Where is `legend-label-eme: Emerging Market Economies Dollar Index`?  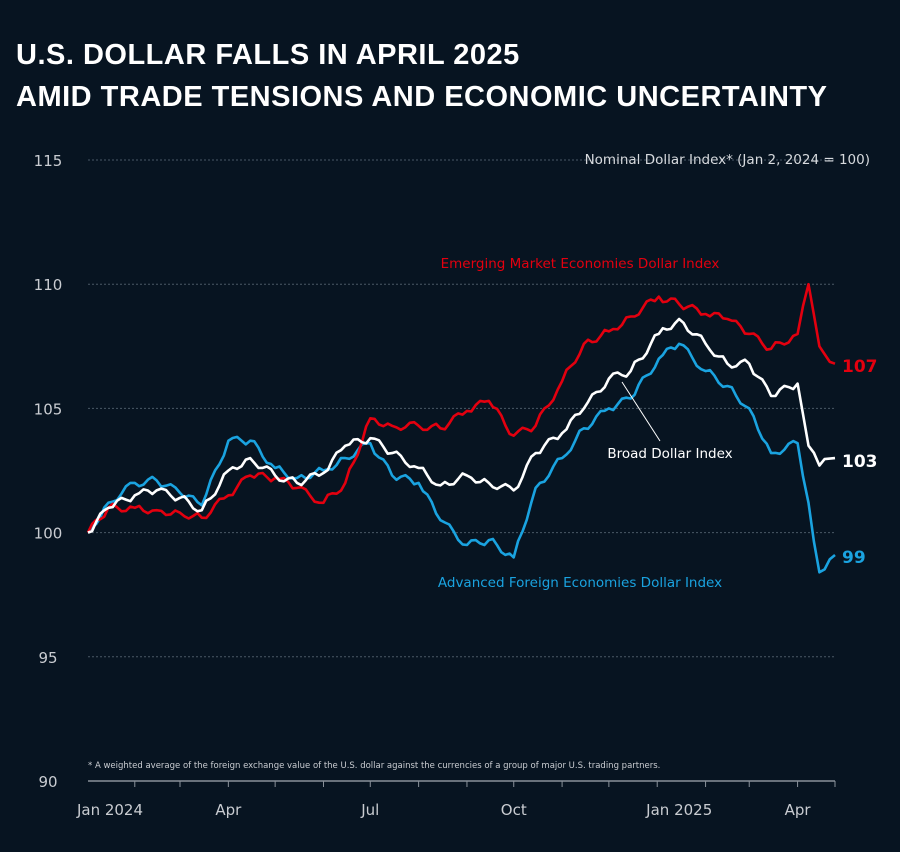 legend-label-eme: Emerging Market Economies Dollar Index is located at coordinates (580, 264).